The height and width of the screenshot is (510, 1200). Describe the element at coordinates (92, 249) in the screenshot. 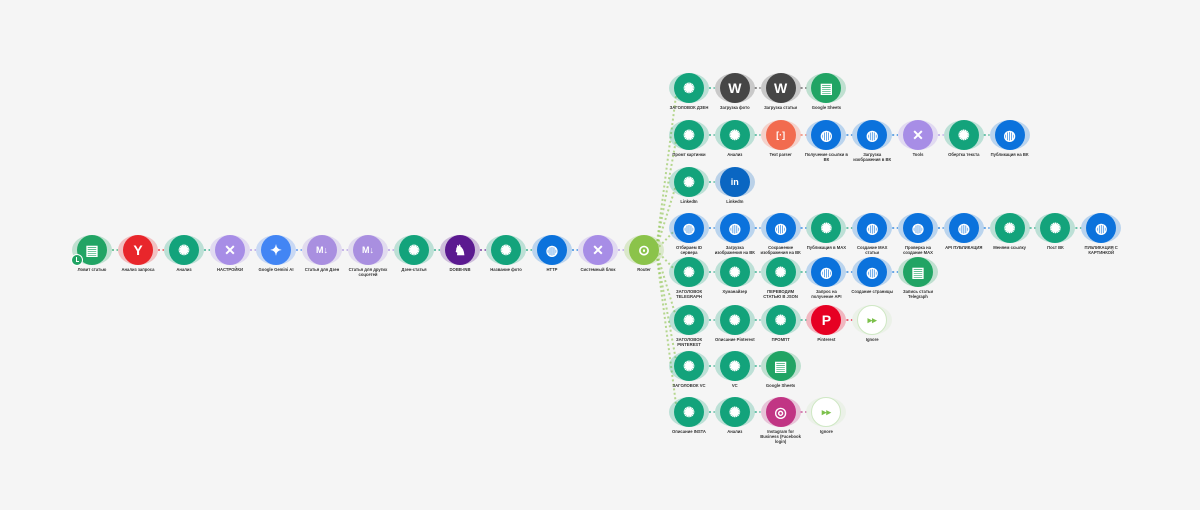

I see `google-sheets-icon: ▤` at that location.